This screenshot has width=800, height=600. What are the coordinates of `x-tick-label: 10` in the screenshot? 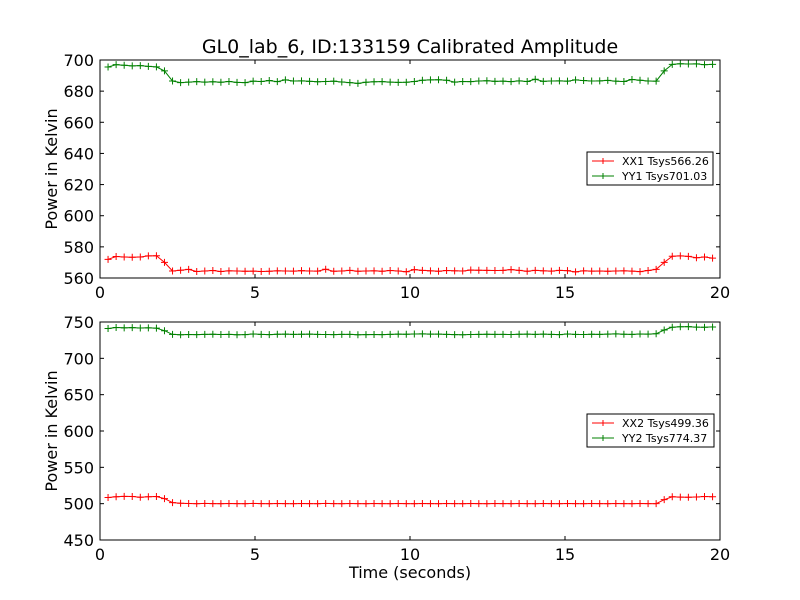 It's located at (410, 554).